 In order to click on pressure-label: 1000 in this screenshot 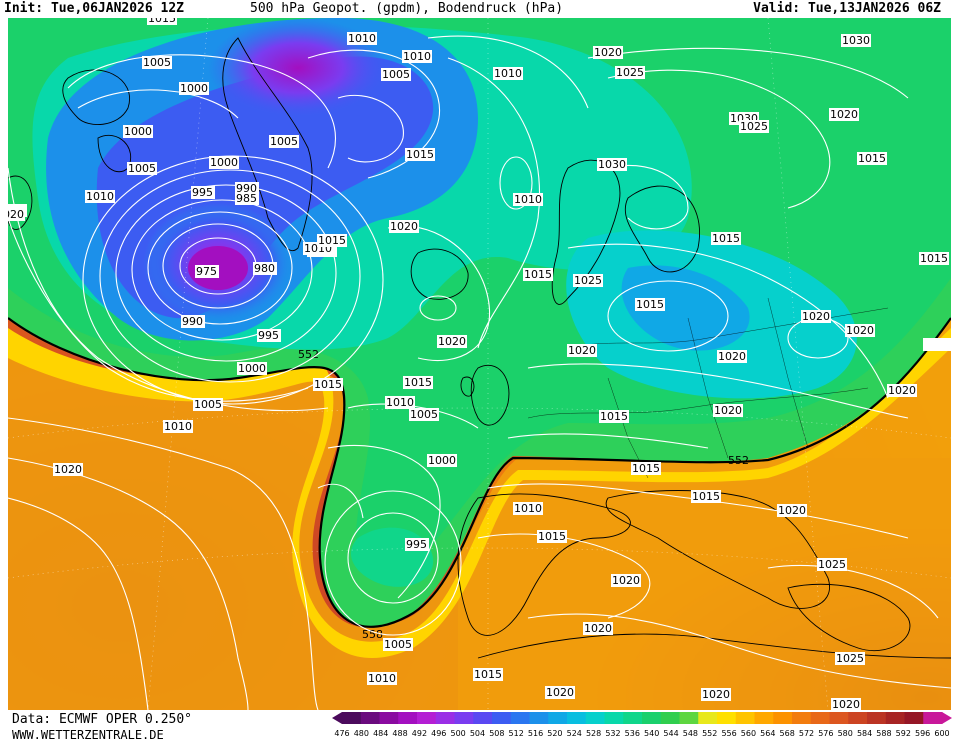, I will do `click(138, 131)`.